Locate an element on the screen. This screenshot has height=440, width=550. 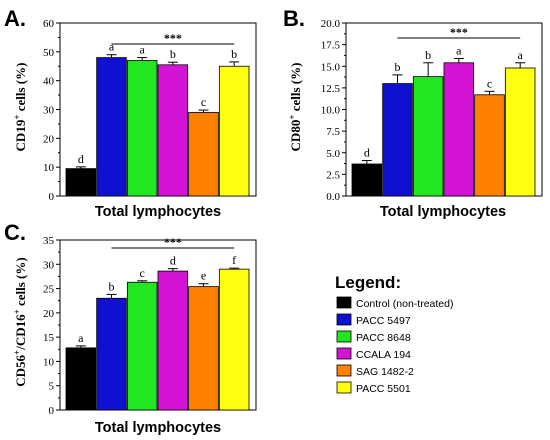
panel-b-ytick-label: 0.0 is located at coordinates (333, 197).